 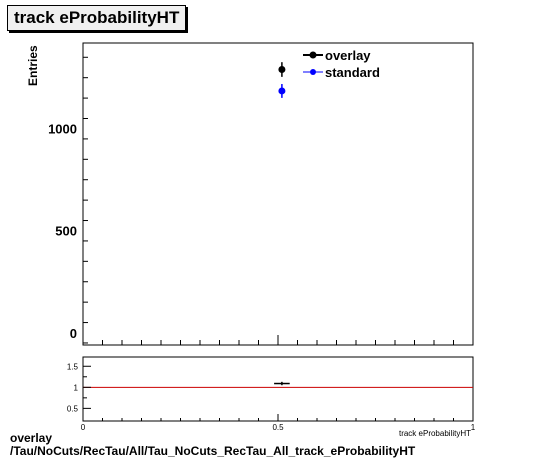 What do you see at coordinates (435, 433) in the screenshot?
I see `x-axis-label: track eProbabilityHT` at bounding box center [435, 433].